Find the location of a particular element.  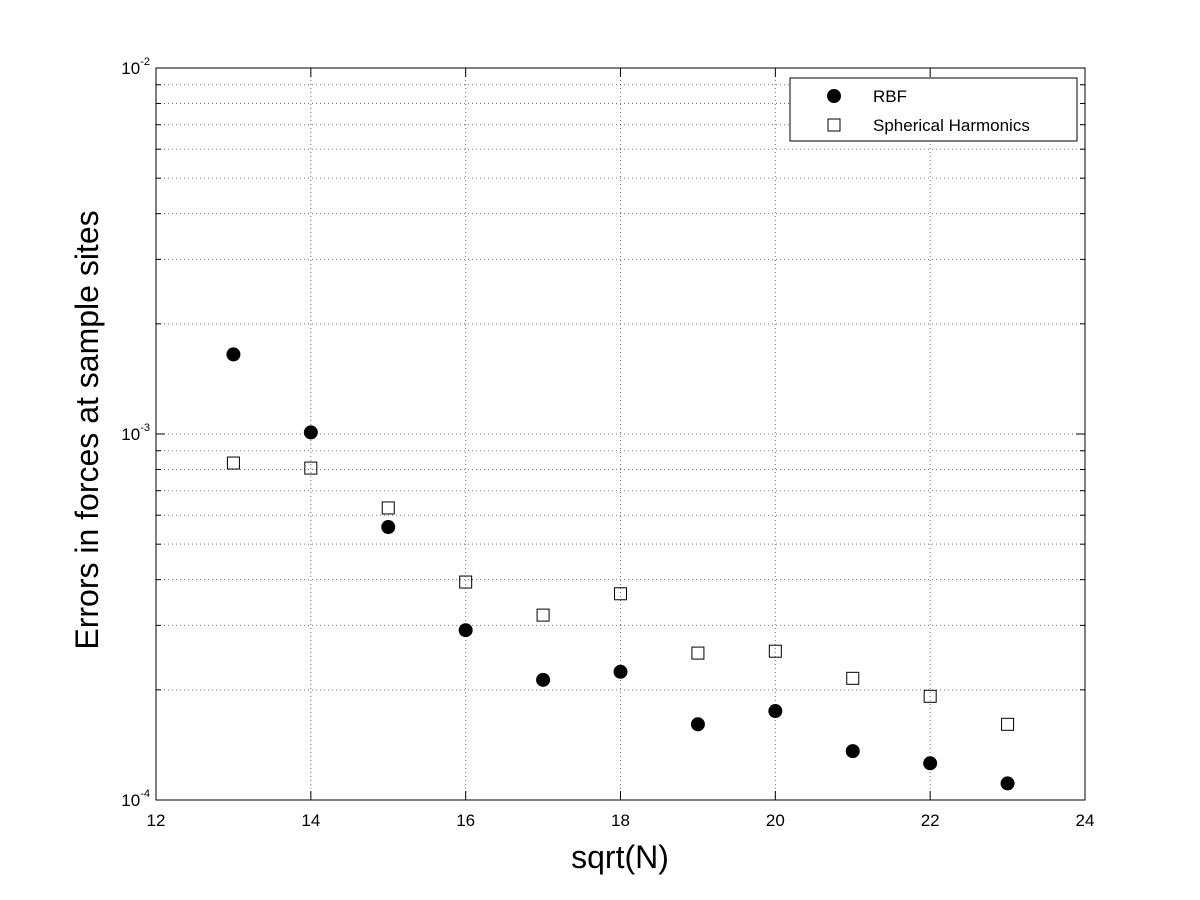

y-tick-label: 10⁻² is located at coordinates (135, 67).